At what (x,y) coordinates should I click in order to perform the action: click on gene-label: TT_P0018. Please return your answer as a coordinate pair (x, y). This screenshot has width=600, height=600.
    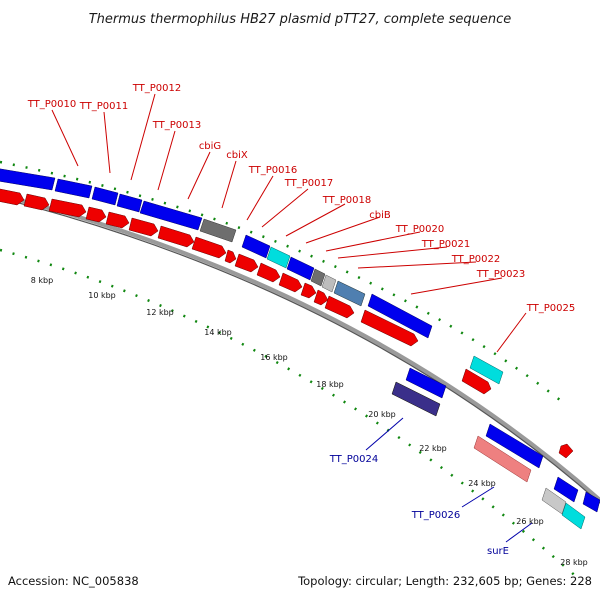
    Looking at the image, I should click on (347, 200).